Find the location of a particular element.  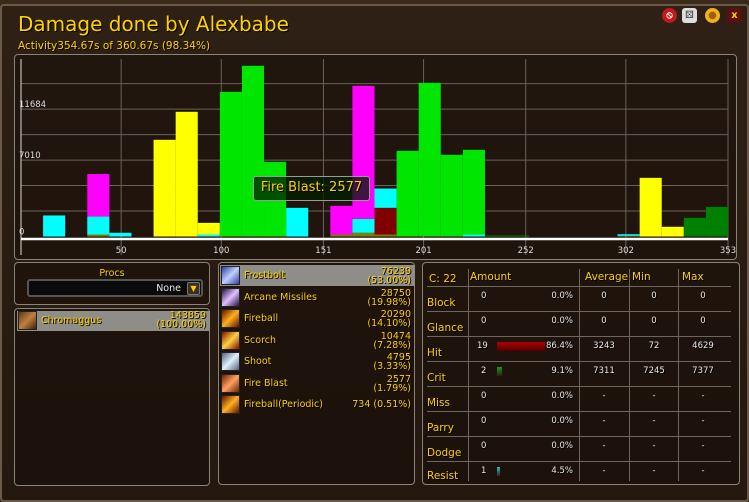

spell-amount-value: 2577 is located at coordinates (398, 379).